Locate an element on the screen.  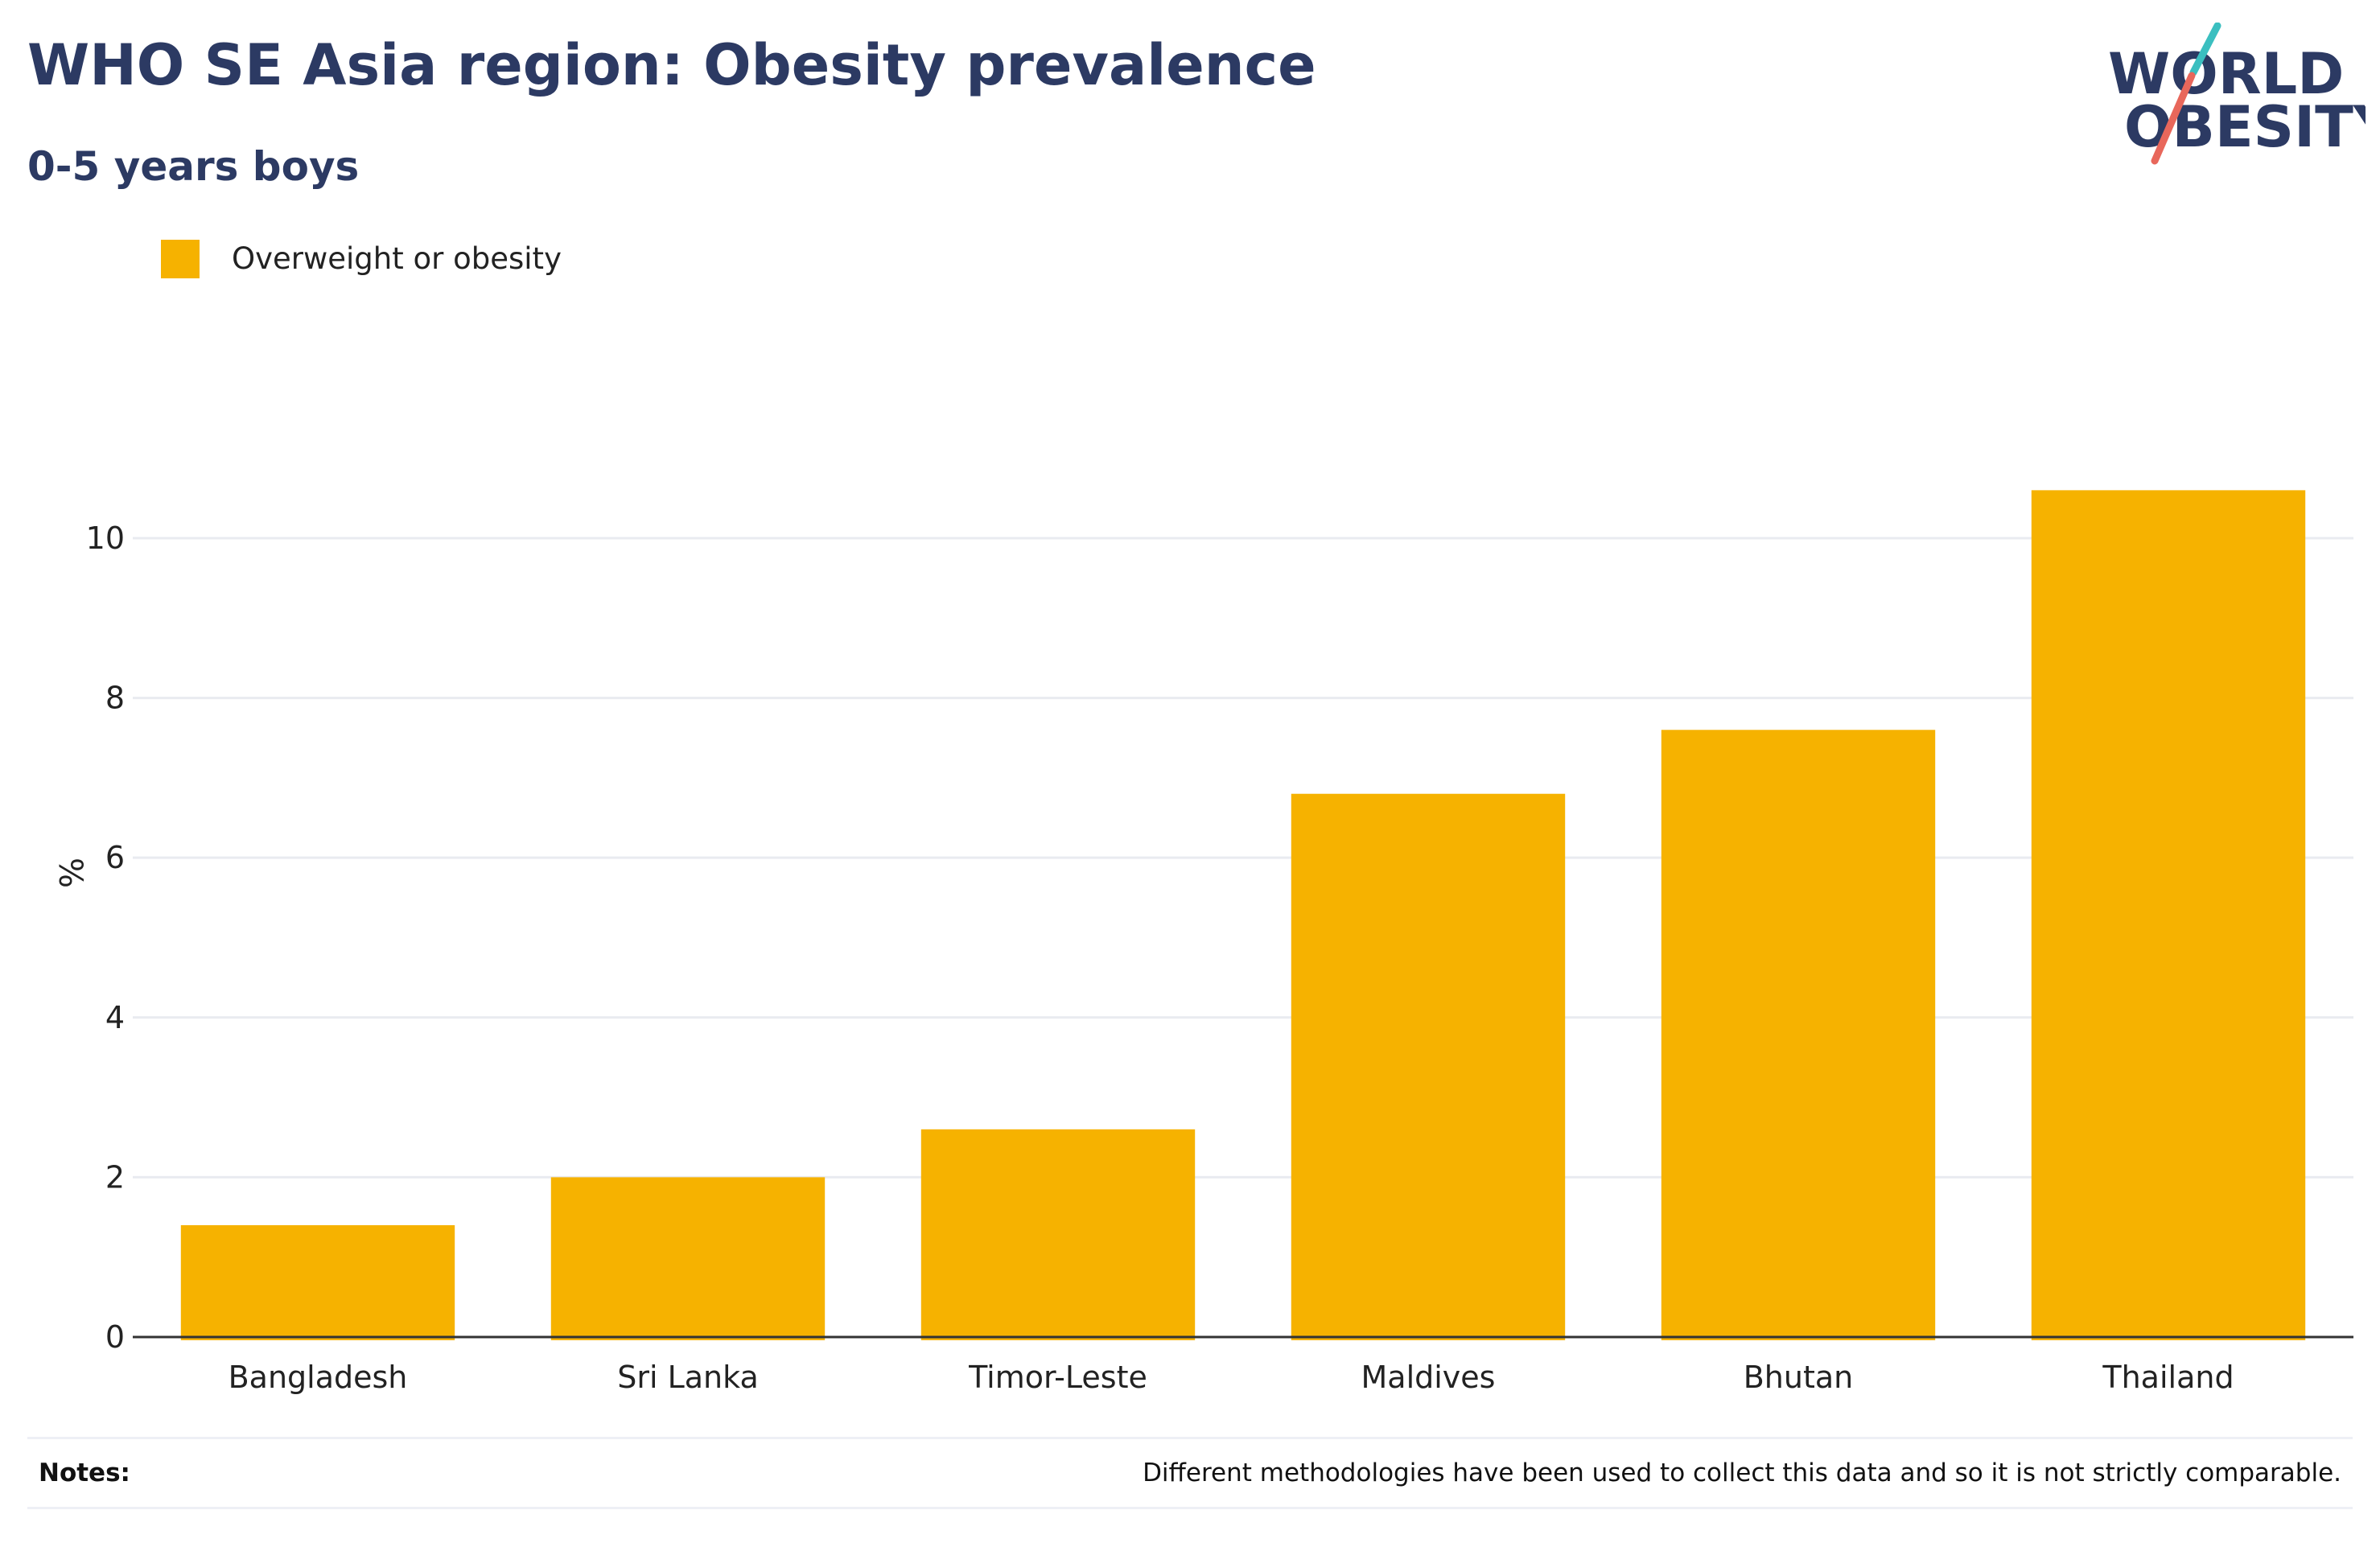
x-tick-label: Timor-Leste is located at coordinates (1057, 1377).